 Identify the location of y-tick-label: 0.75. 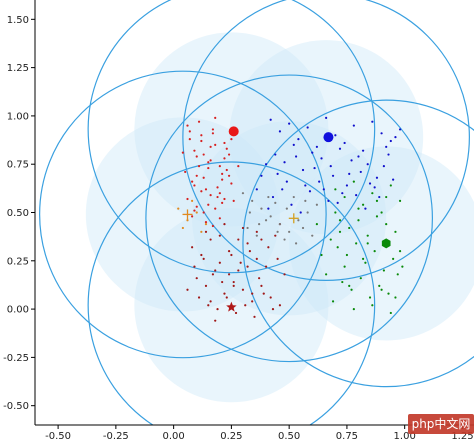
(18, 165).